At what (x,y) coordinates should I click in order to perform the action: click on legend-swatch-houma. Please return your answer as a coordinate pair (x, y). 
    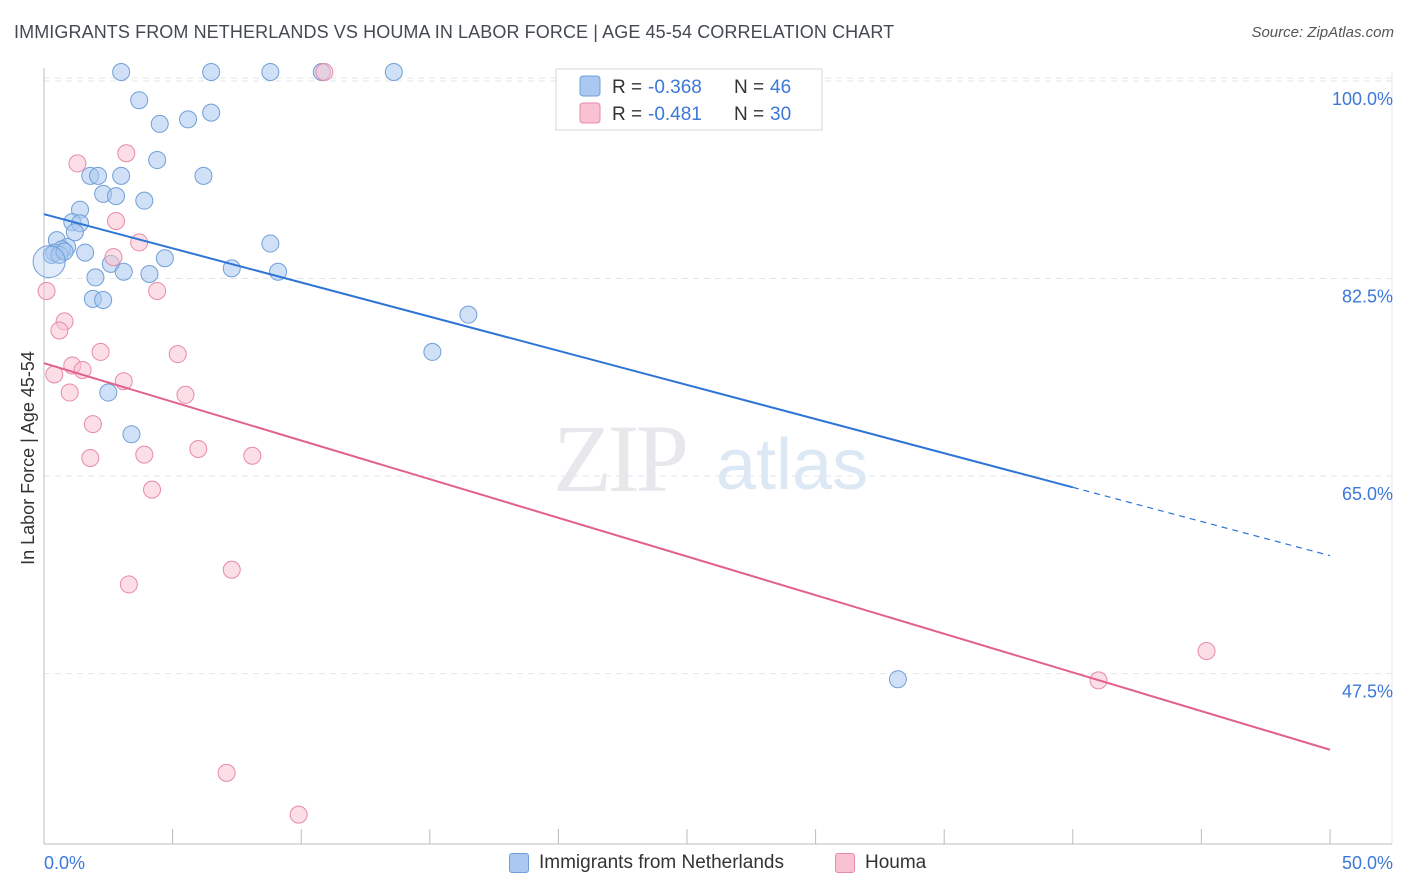
    Looking at the image, I should click on (590, 113).